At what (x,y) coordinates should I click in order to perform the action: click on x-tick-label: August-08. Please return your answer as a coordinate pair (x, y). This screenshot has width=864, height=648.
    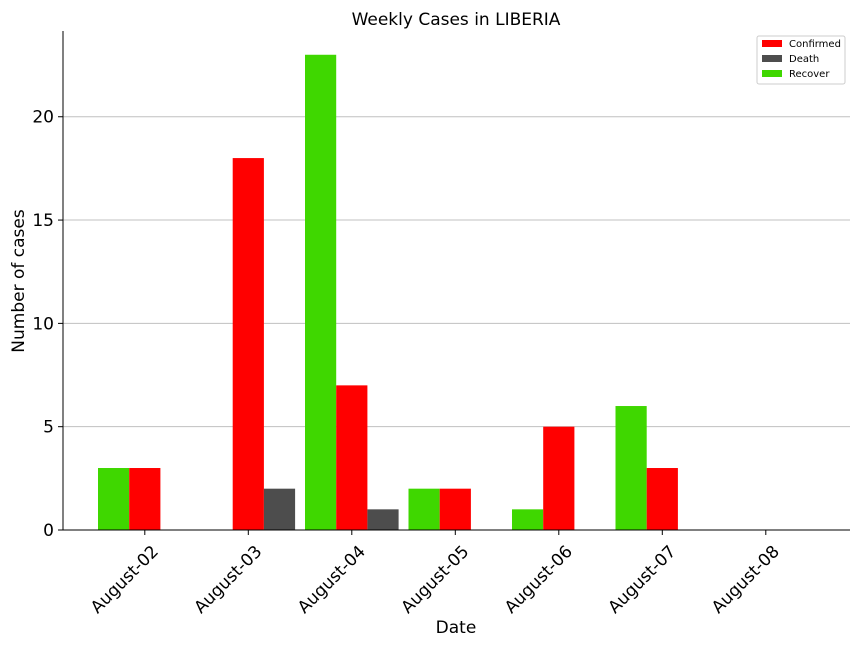
    Looking at the image, I should click on (746, 580).